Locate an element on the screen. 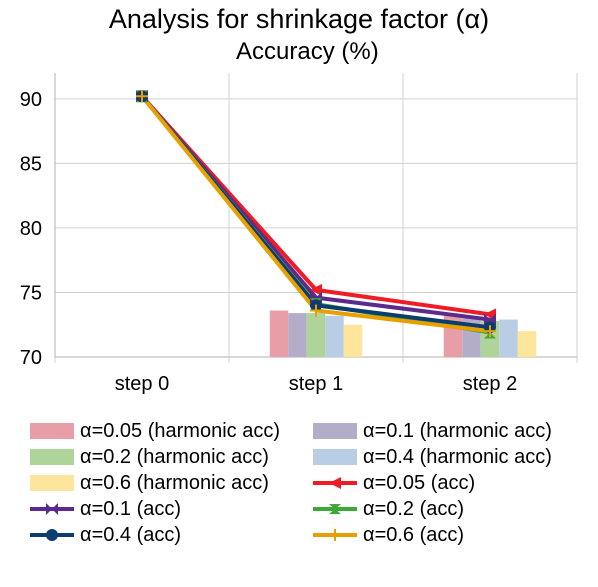 The height and width of the screenshot is (587, 598). legend-label: α=0.1 (acc) is located at coordinates (131, 509).